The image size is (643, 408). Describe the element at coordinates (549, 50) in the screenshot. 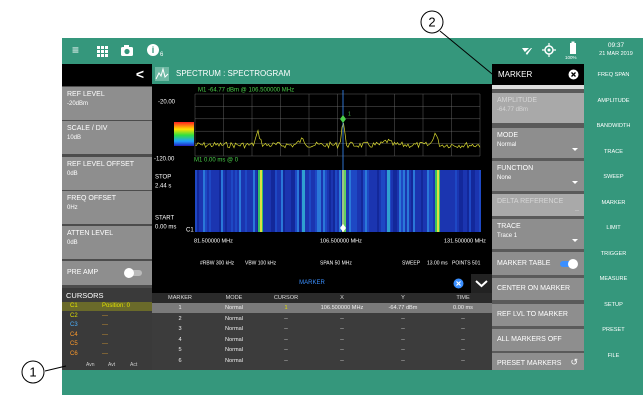

I see `gps-icon` at that location.